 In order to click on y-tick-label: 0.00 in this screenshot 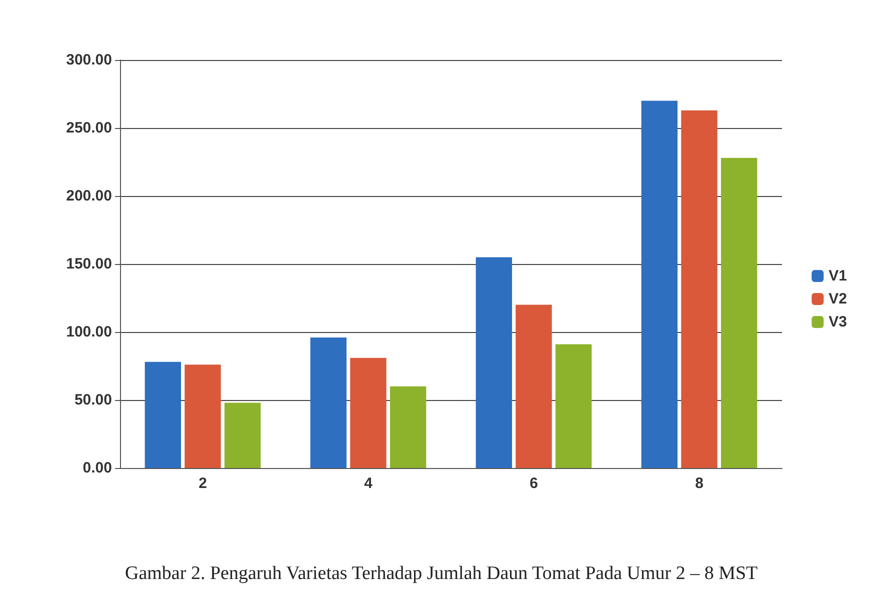, I will do `click(97, 468)`.